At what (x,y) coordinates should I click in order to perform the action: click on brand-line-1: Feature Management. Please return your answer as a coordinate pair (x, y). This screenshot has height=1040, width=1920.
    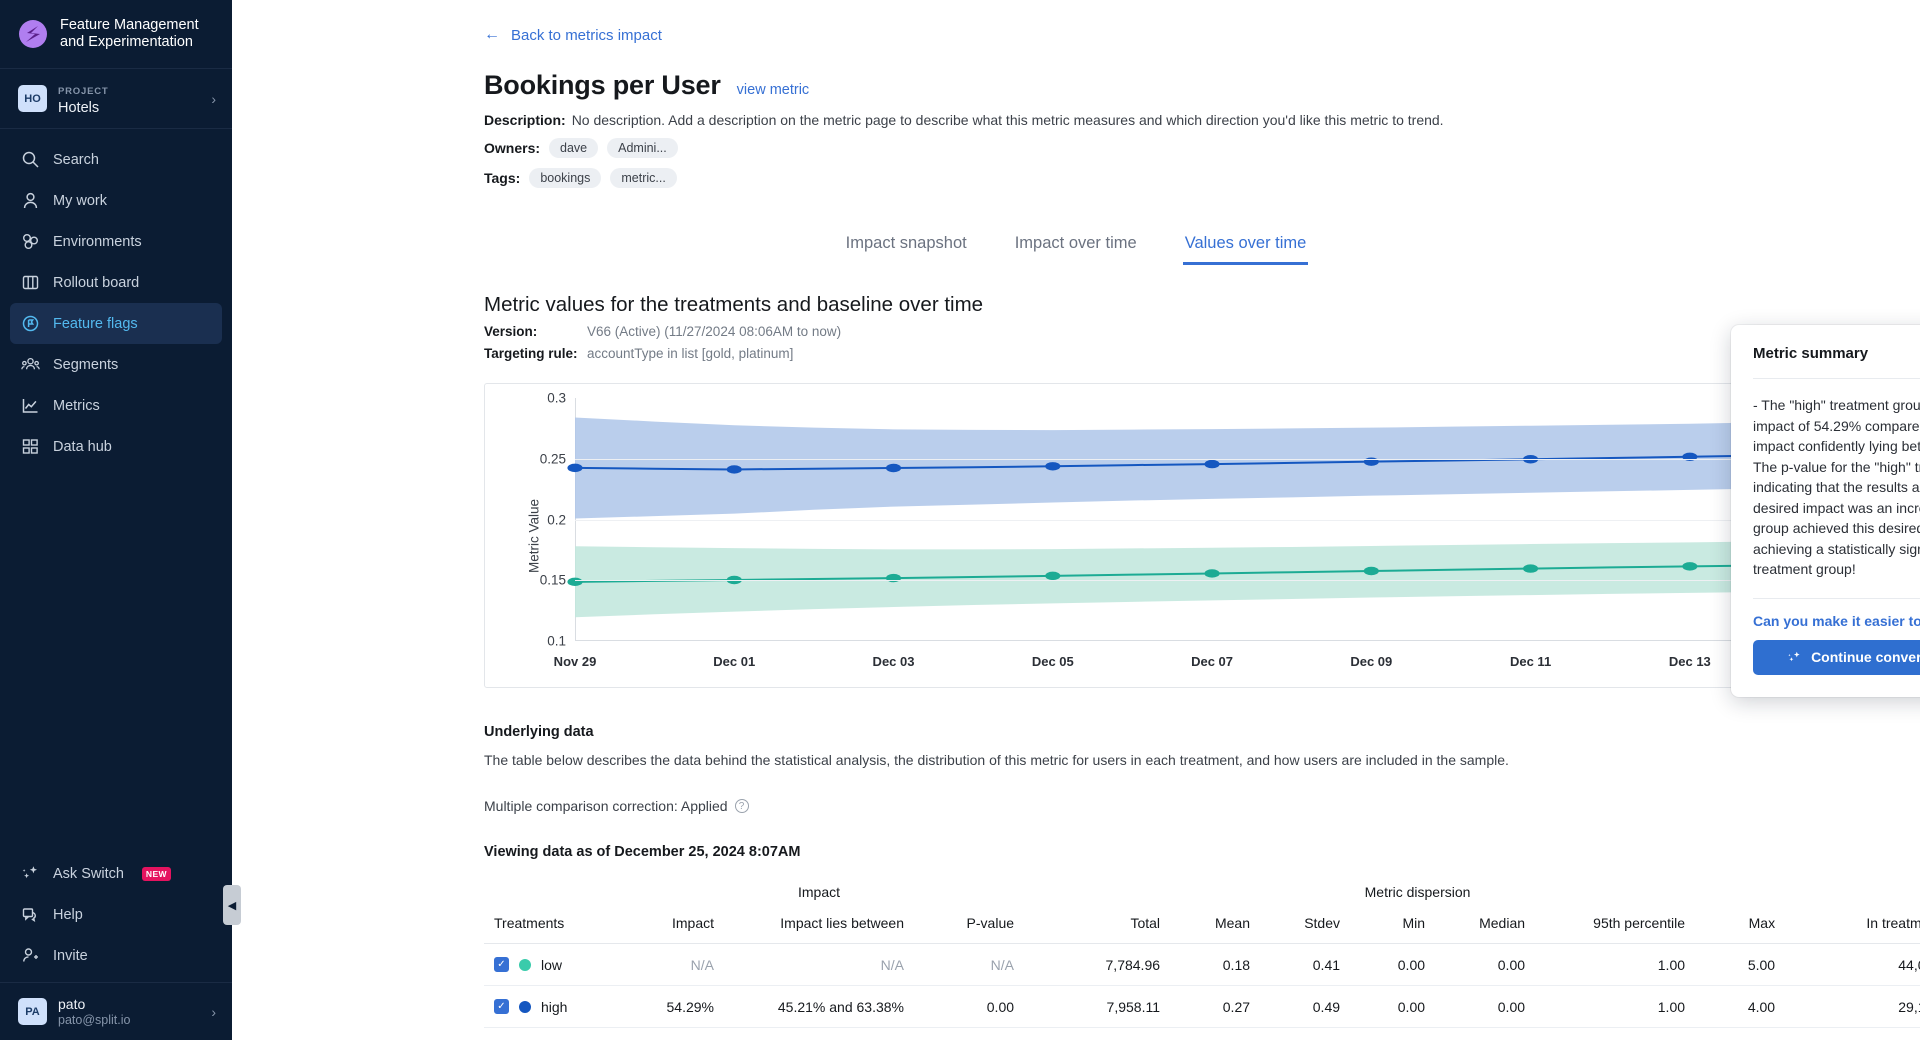
    Looking at the image, I should click on (129, 25).